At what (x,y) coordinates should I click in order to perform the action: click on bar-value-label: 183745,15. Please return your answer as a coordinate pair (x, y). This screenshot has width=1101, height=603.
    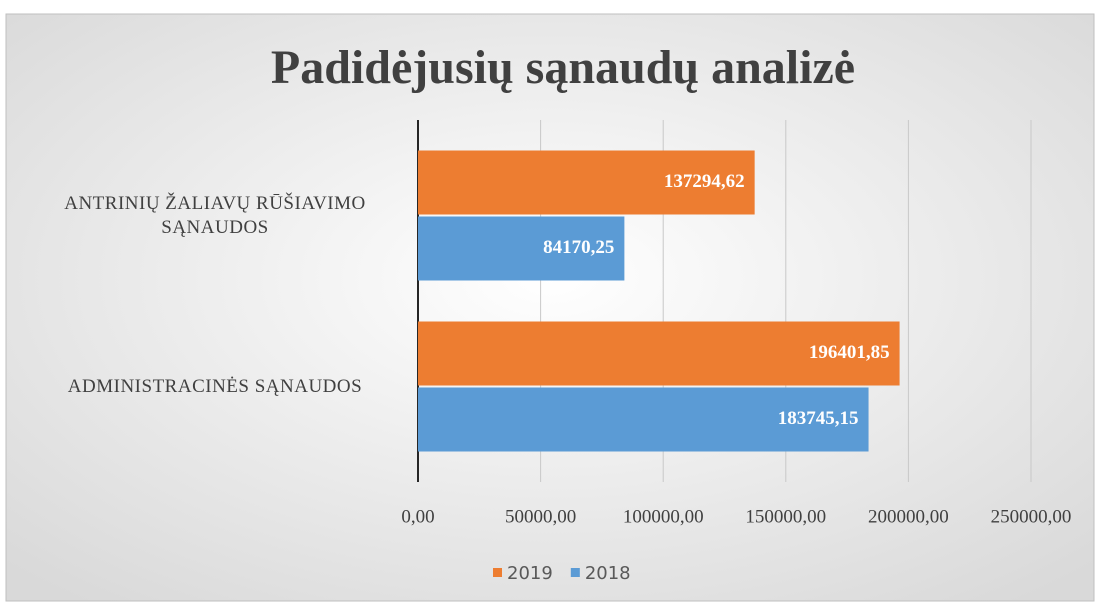
    Looking at the image, I should click on (818, 418).